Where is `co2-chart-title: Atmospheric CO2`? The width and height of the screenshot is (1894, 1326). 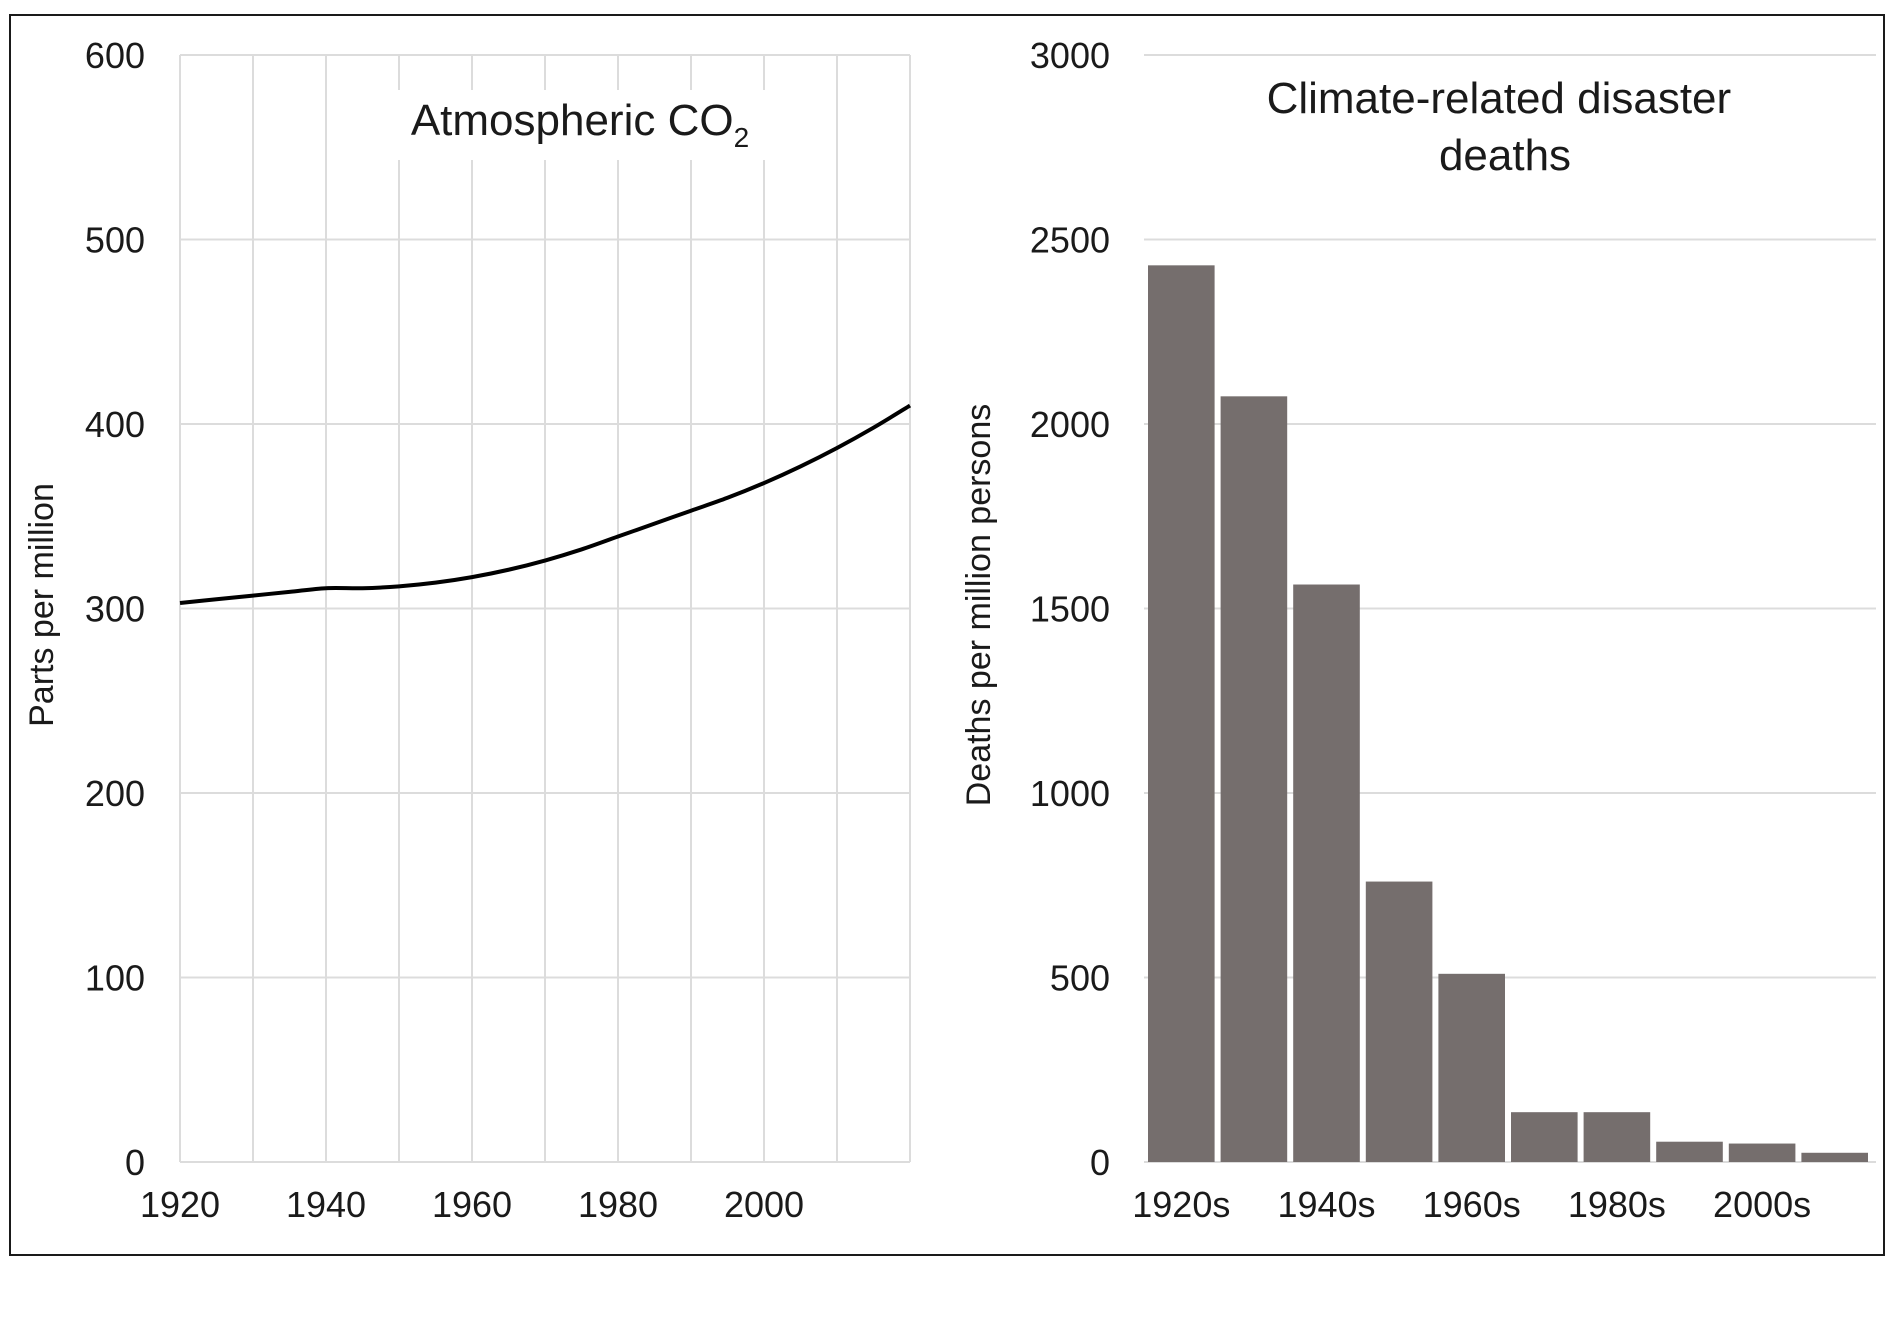
co2-chart-title: Atmospheric CO2 is located at coordinates (580, 124).